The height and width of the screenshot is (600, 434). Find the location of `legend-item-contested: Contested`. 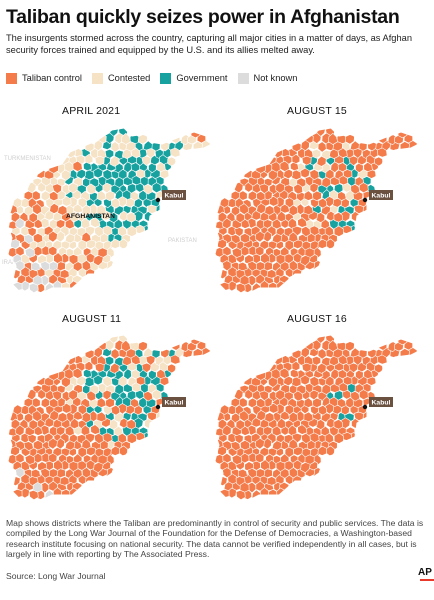

legend-item-contested: Contested is located at coordinates (121, 78).